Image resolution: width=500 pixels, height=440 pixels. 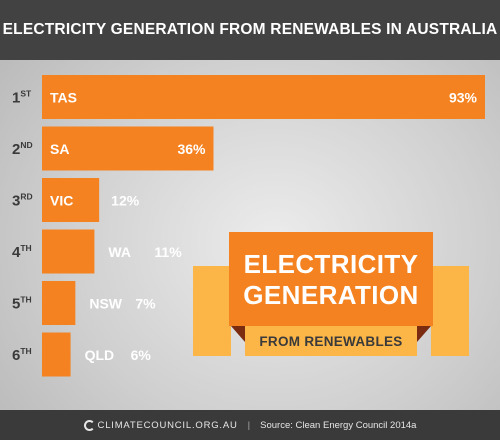 What do you see at coordinates (212, 311) in the screenshot?
I see `badge-left-wing` at bounding box center [212, 311].